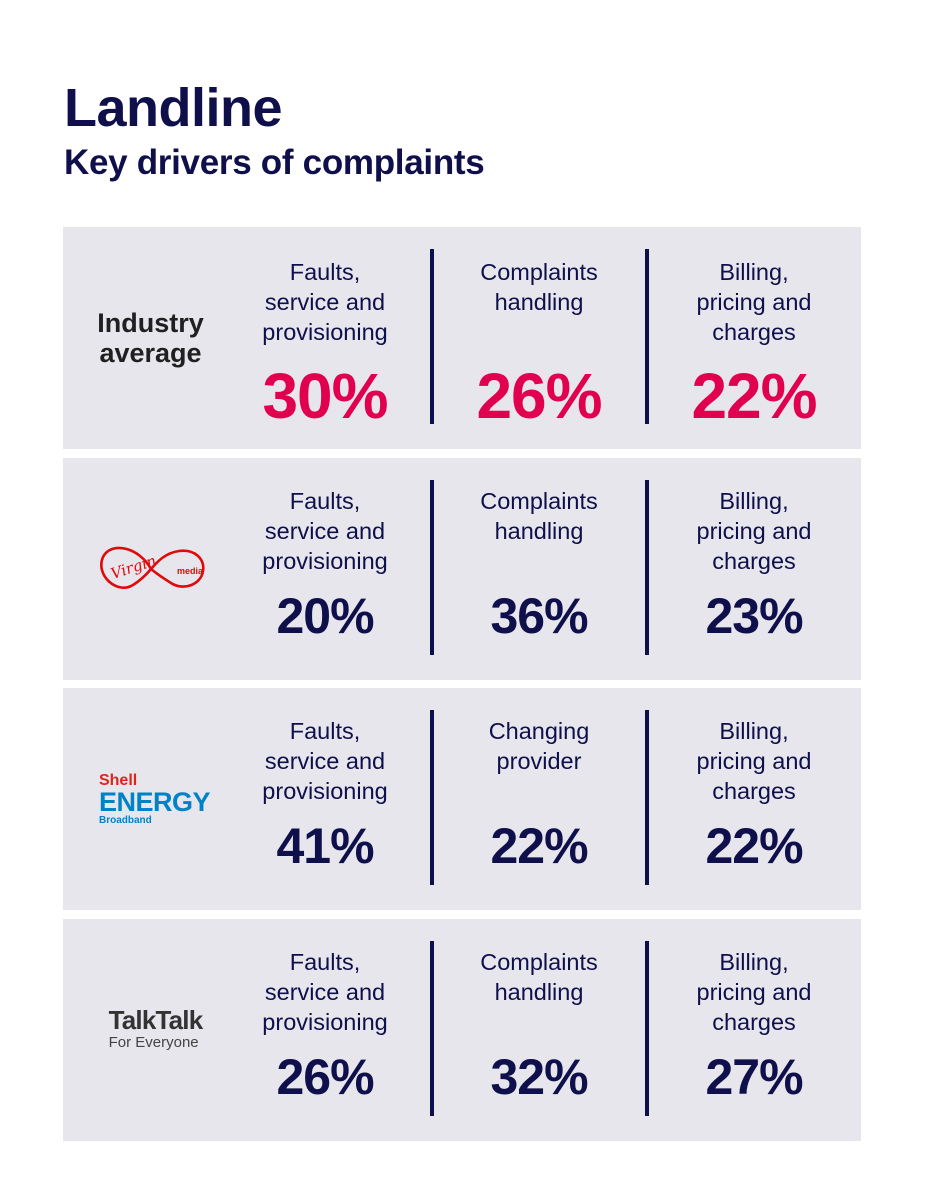  I want to click on shell-energy-logo: Shell ENERGY Broadband, so click(154, 798).